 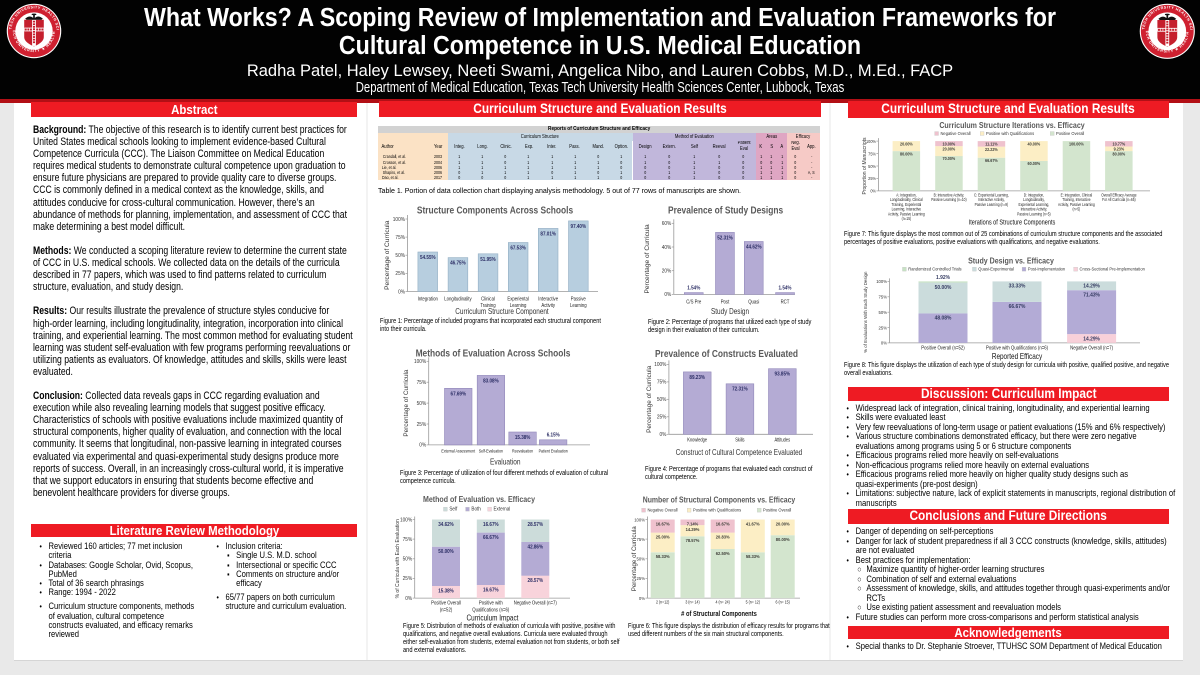 I want to click on svg-text: RCT, so click(x=785, y=302).